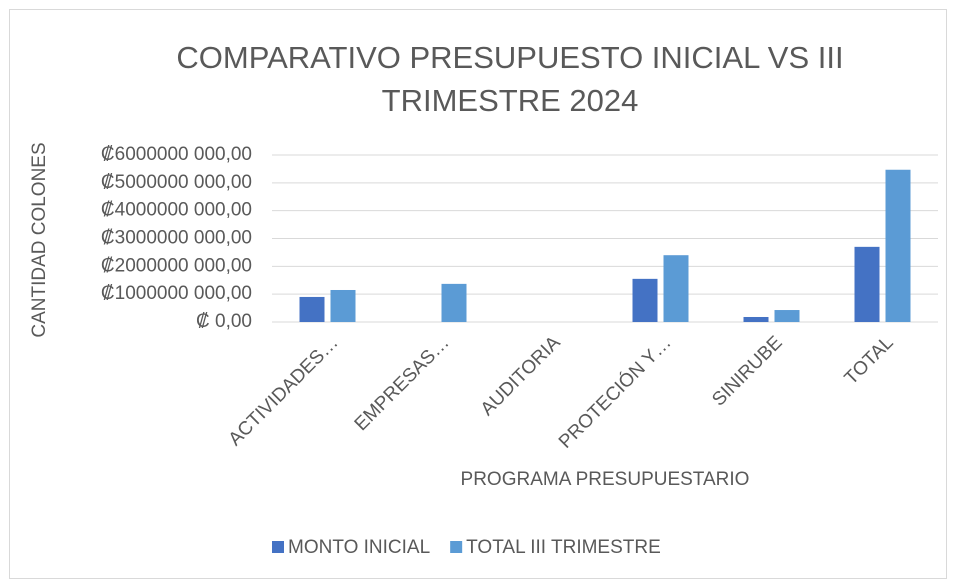  I want to click on x-tick-label: SINIRUBE, so click(747, 371).